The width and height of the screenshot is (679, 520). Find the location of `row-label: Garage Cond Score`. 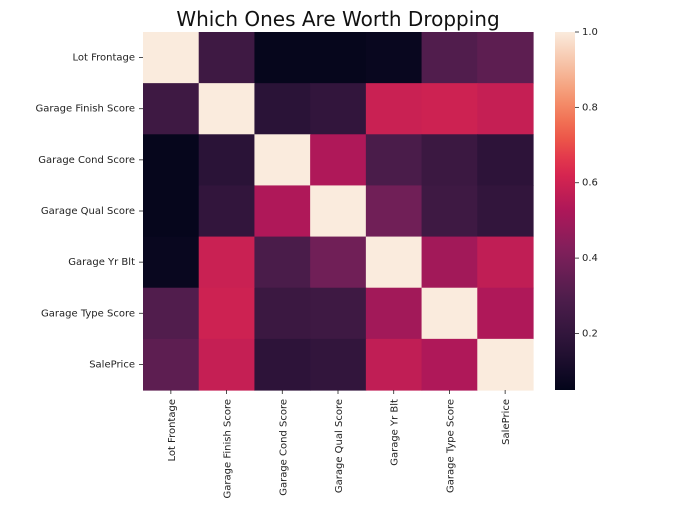

row-label: Garage Cond Score is located at coordinates (86, 160).